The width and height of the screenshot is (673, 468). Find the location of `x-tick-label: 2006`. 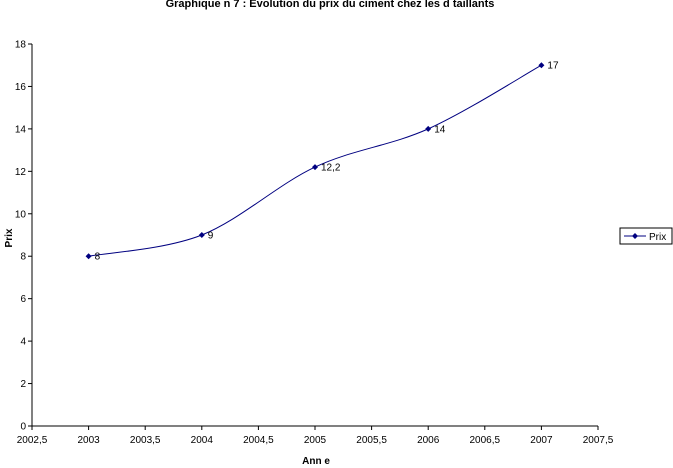

x-tick-label: 2006 is located at coordinates (428, 440).